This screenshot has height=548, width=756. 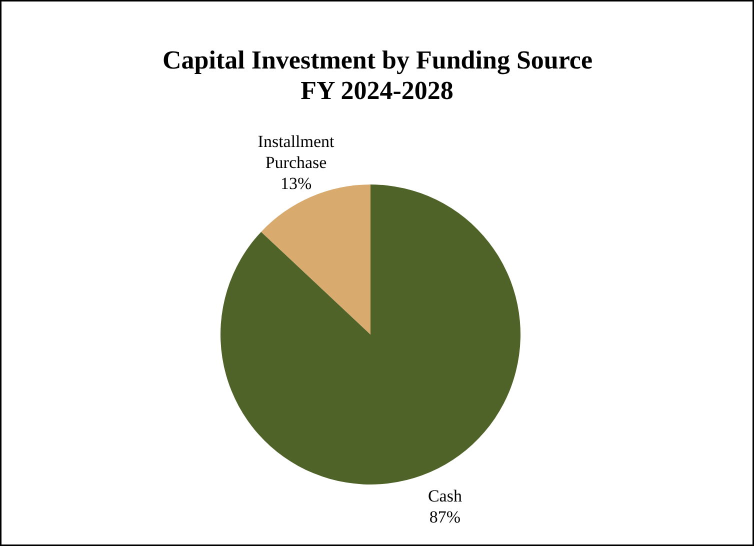 What do you see at coordinates (296, 152) in the screenshot?
I see `slice-label: Installment Purchase` at bounding box center [296, 152].